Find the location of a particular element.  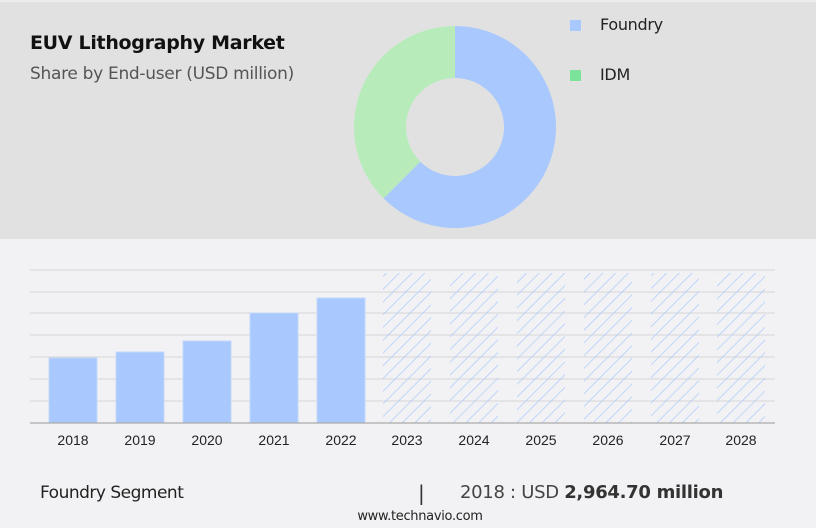

bars-historic is located at coordinates (207, 360).